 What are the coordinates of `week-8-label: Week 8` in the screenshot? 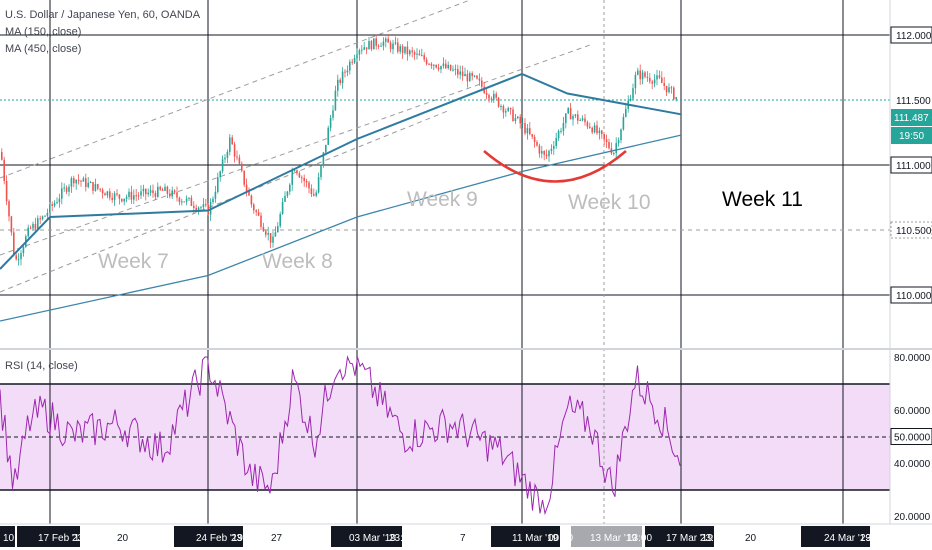 It's located at (297, 261).